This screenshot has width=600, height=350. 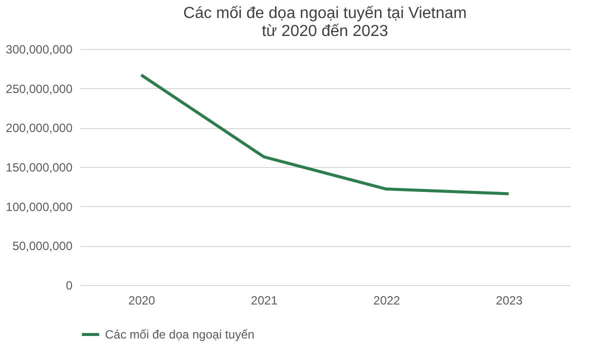 What do you see at coordinates (39, 49) in the screenshot?
I see `y-tick-label: 300,000,000` at bounding box center [39, 49].